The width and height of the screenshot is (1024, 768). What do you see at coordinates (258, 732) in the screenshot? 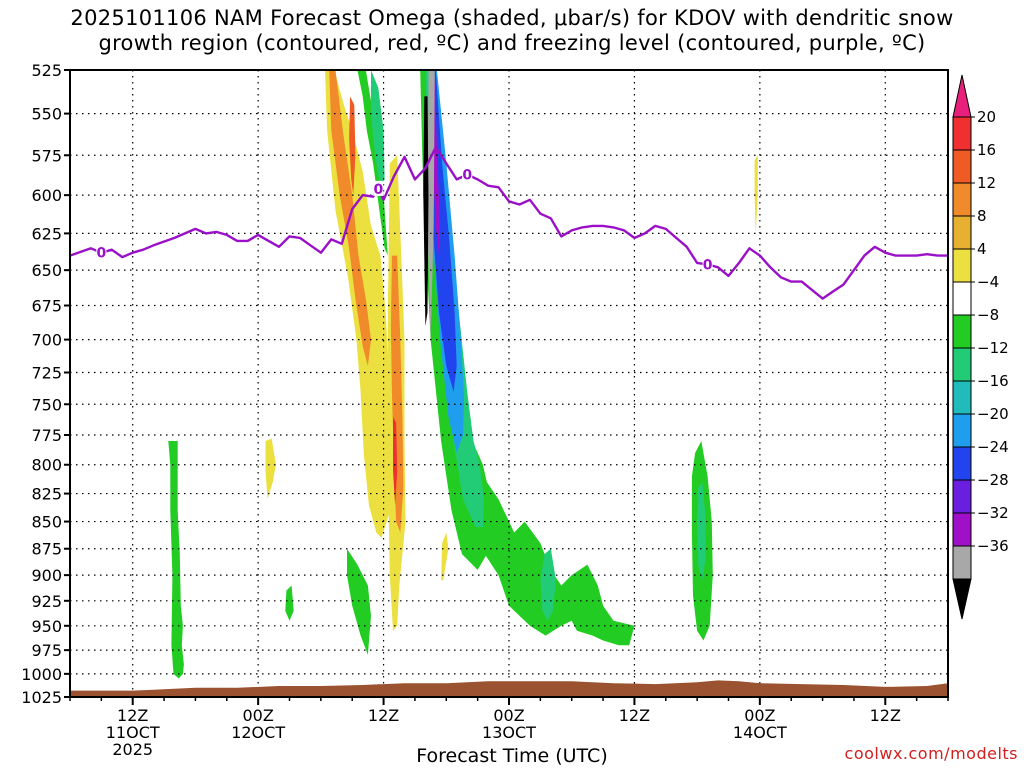
I see `x-tick-date: 12OCT` at bounding box center [258, 732].